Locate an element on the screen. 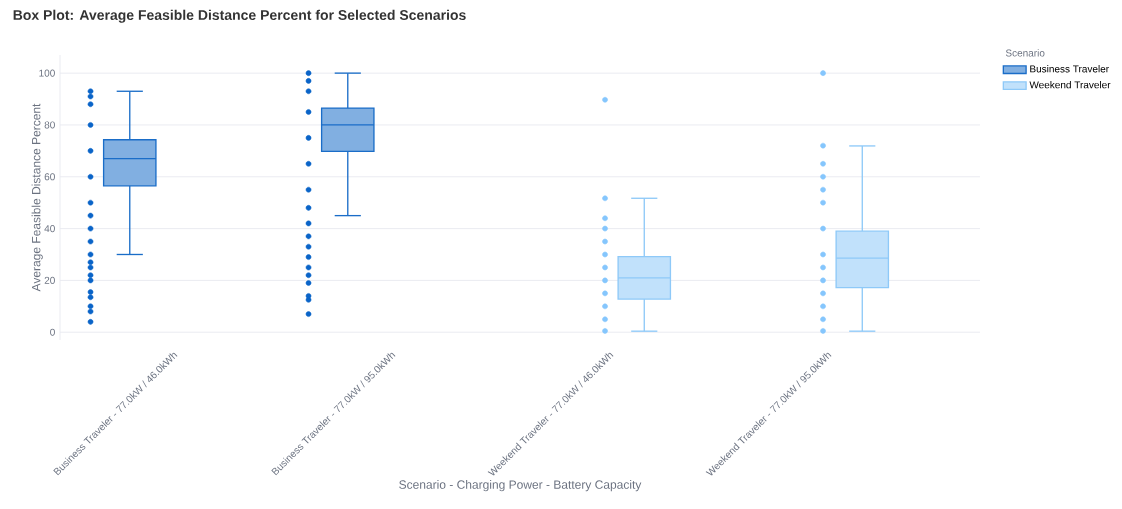  legend-label: Weekend Traveler is located at coordinates (1070, 85).